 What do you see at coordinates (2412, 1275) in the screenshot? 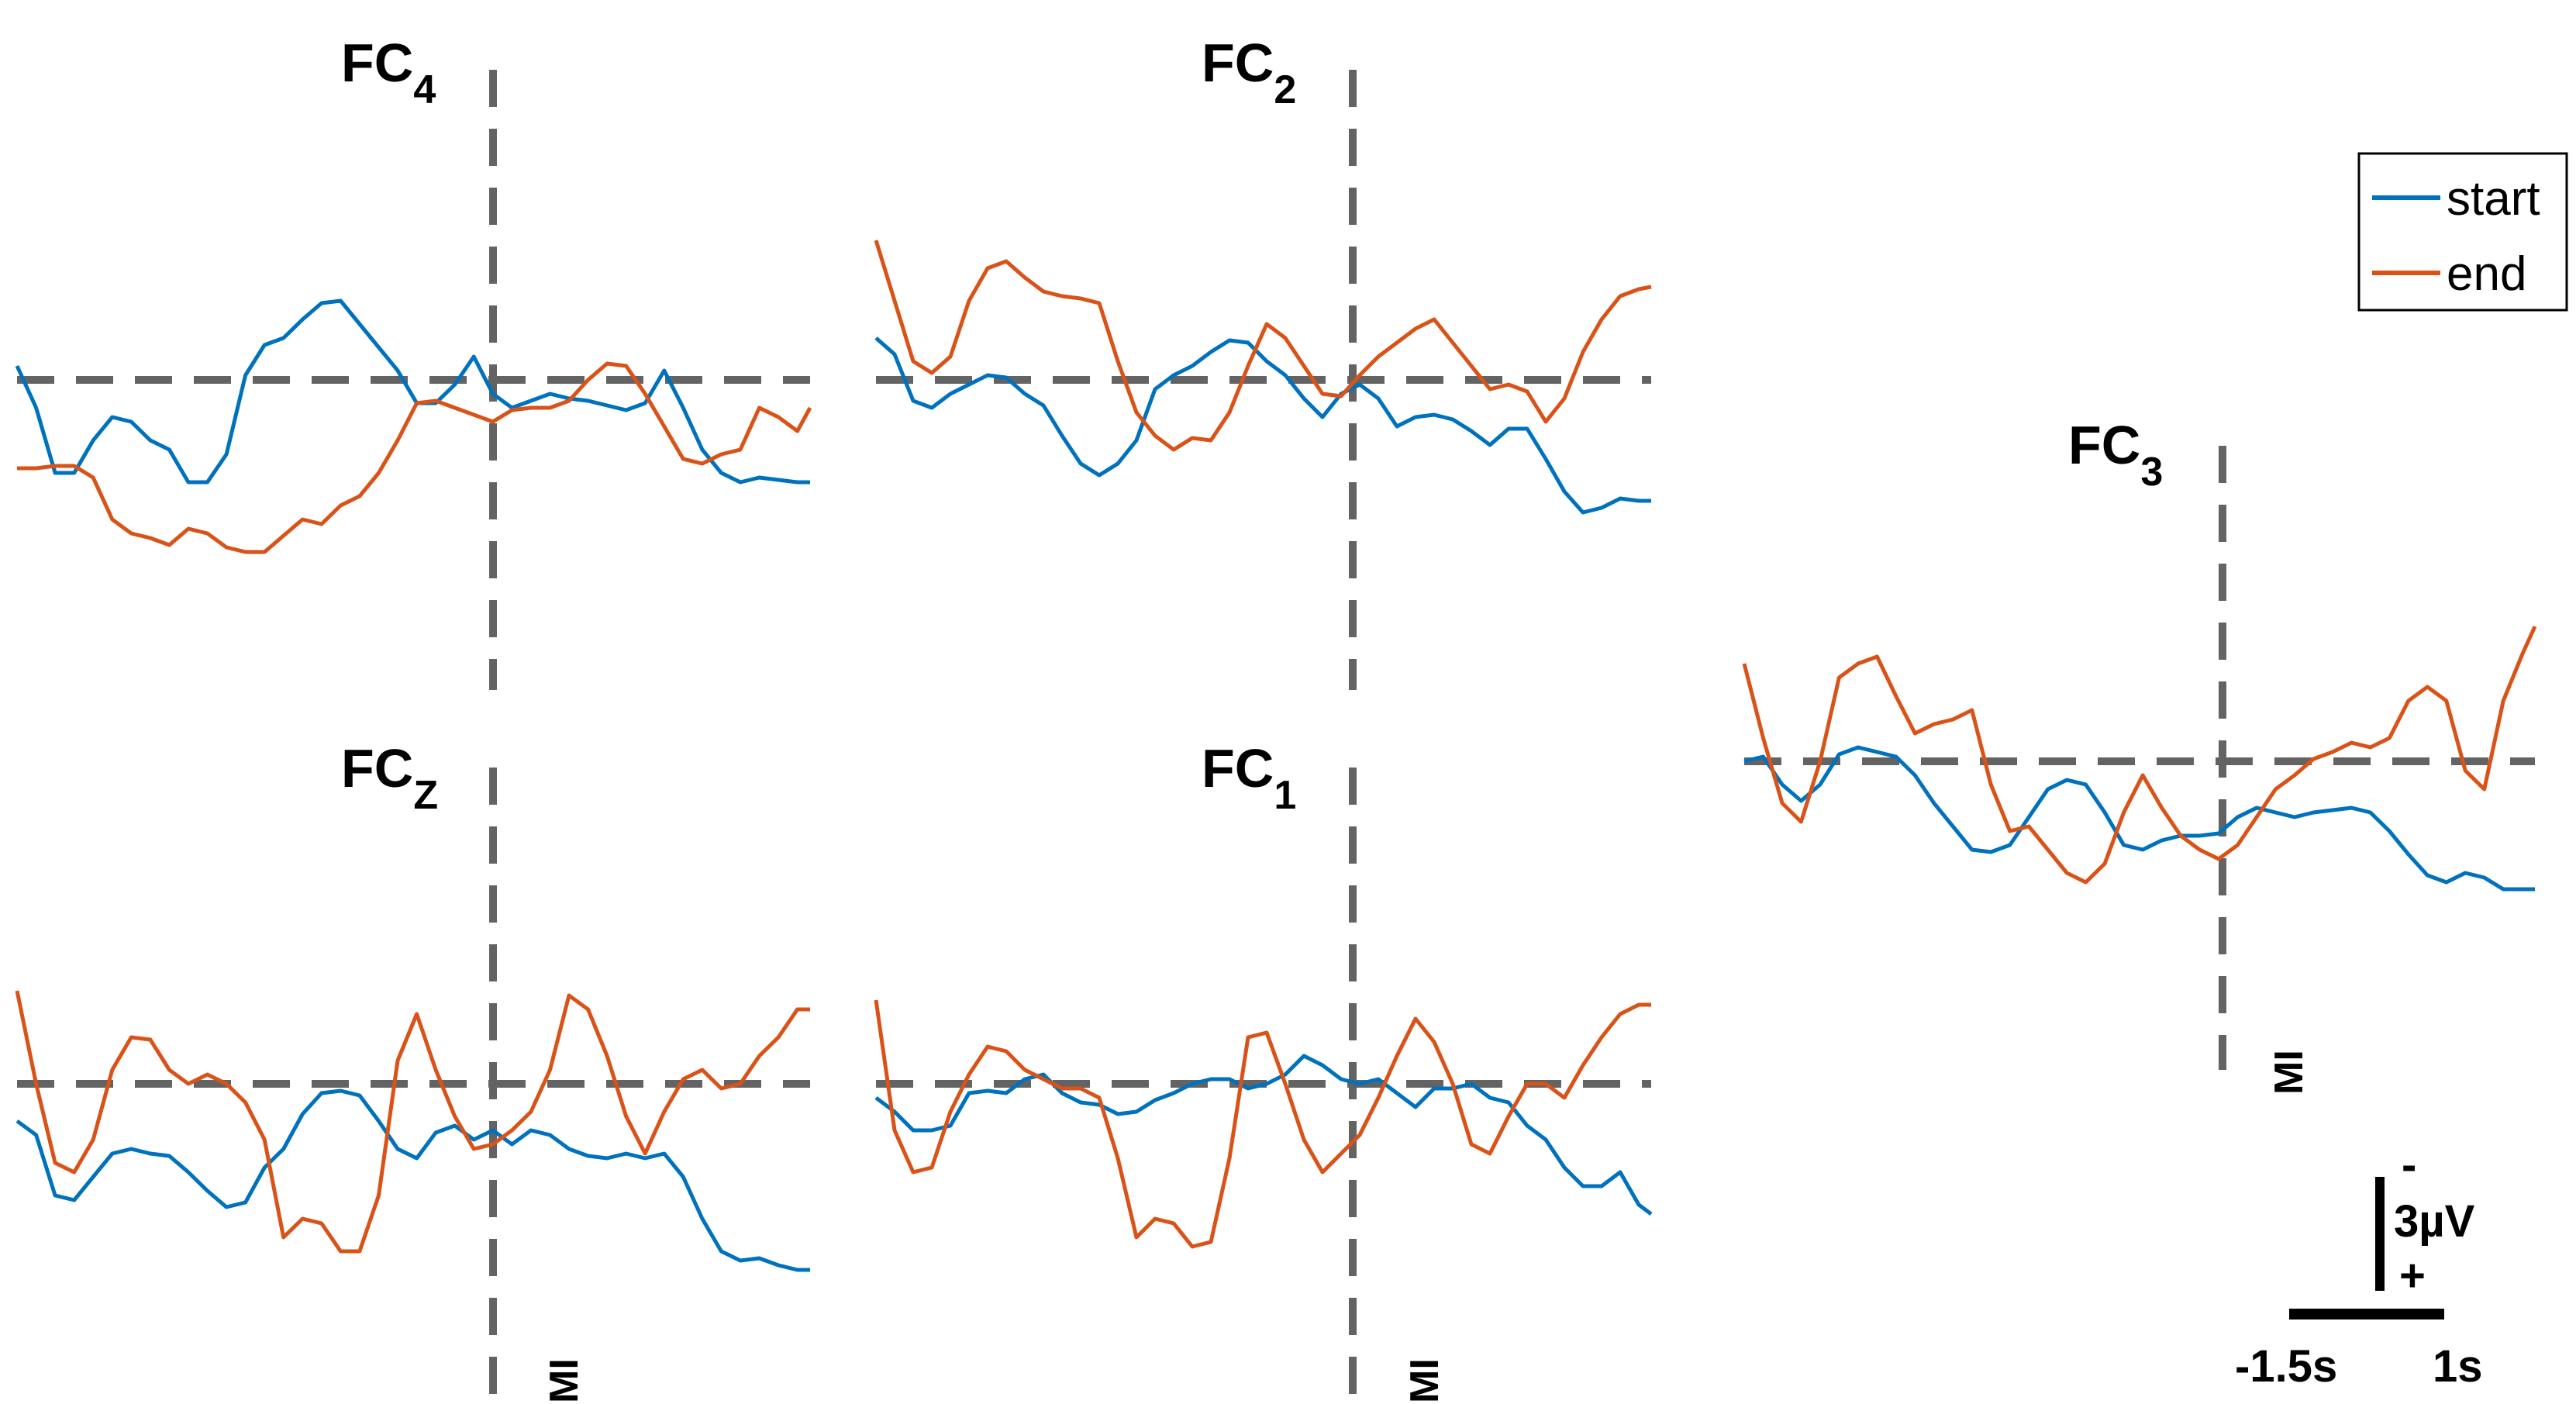
I see `scale-pos-sign: +` at bounding box center [2412, 1275].